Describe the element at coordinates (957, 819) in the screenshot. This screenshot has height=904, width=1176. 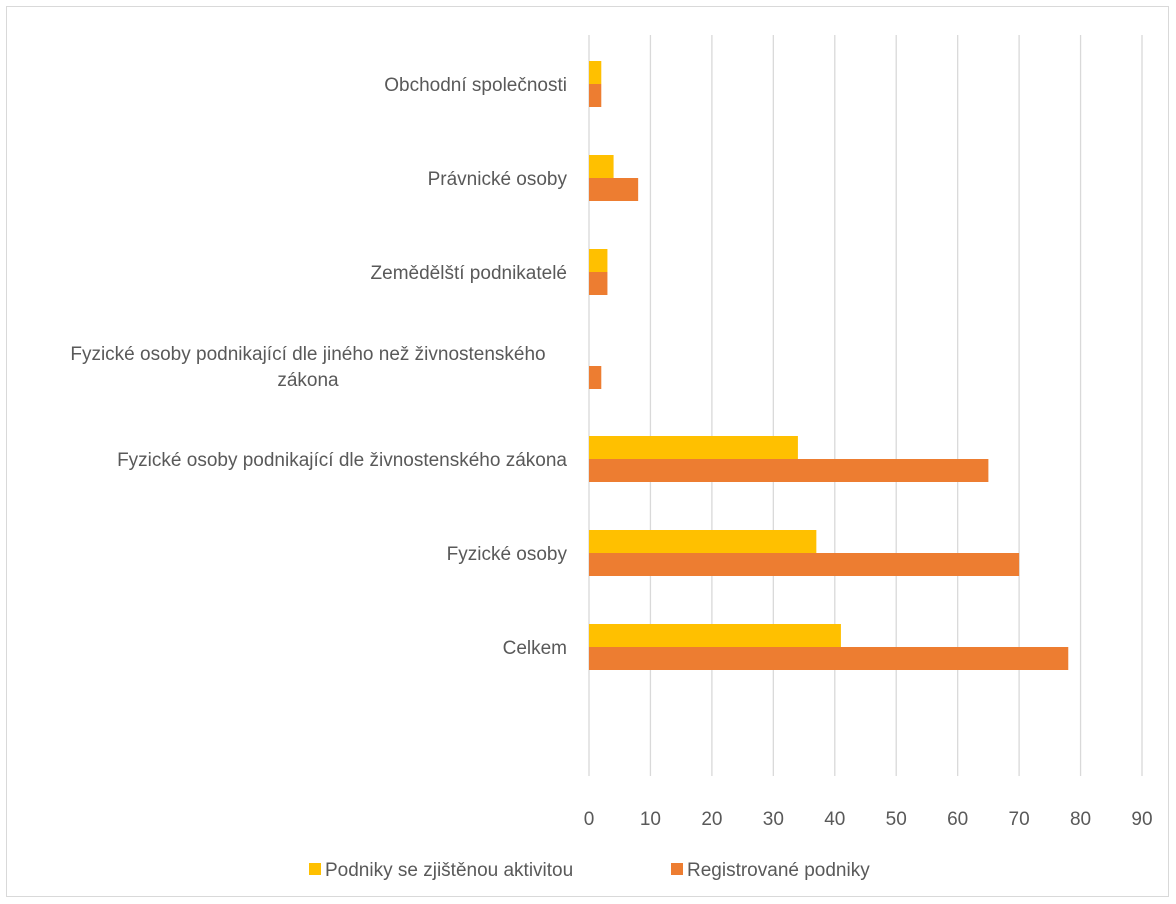
I see `x-tick-label: 60` at that location.